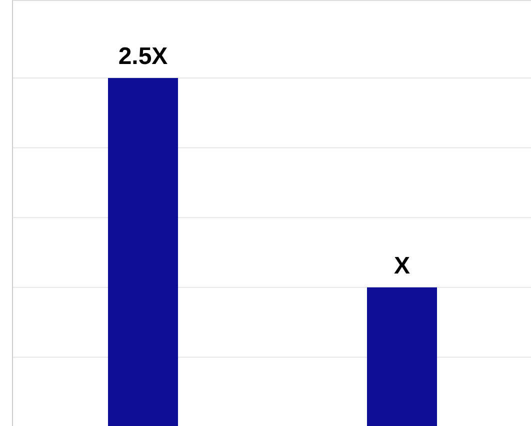 This screenshot has height=426, width=531. What do you see at coordinates (402, 266) in the screenshot?
I see `data-label: X` at bounding box center [402, 266].